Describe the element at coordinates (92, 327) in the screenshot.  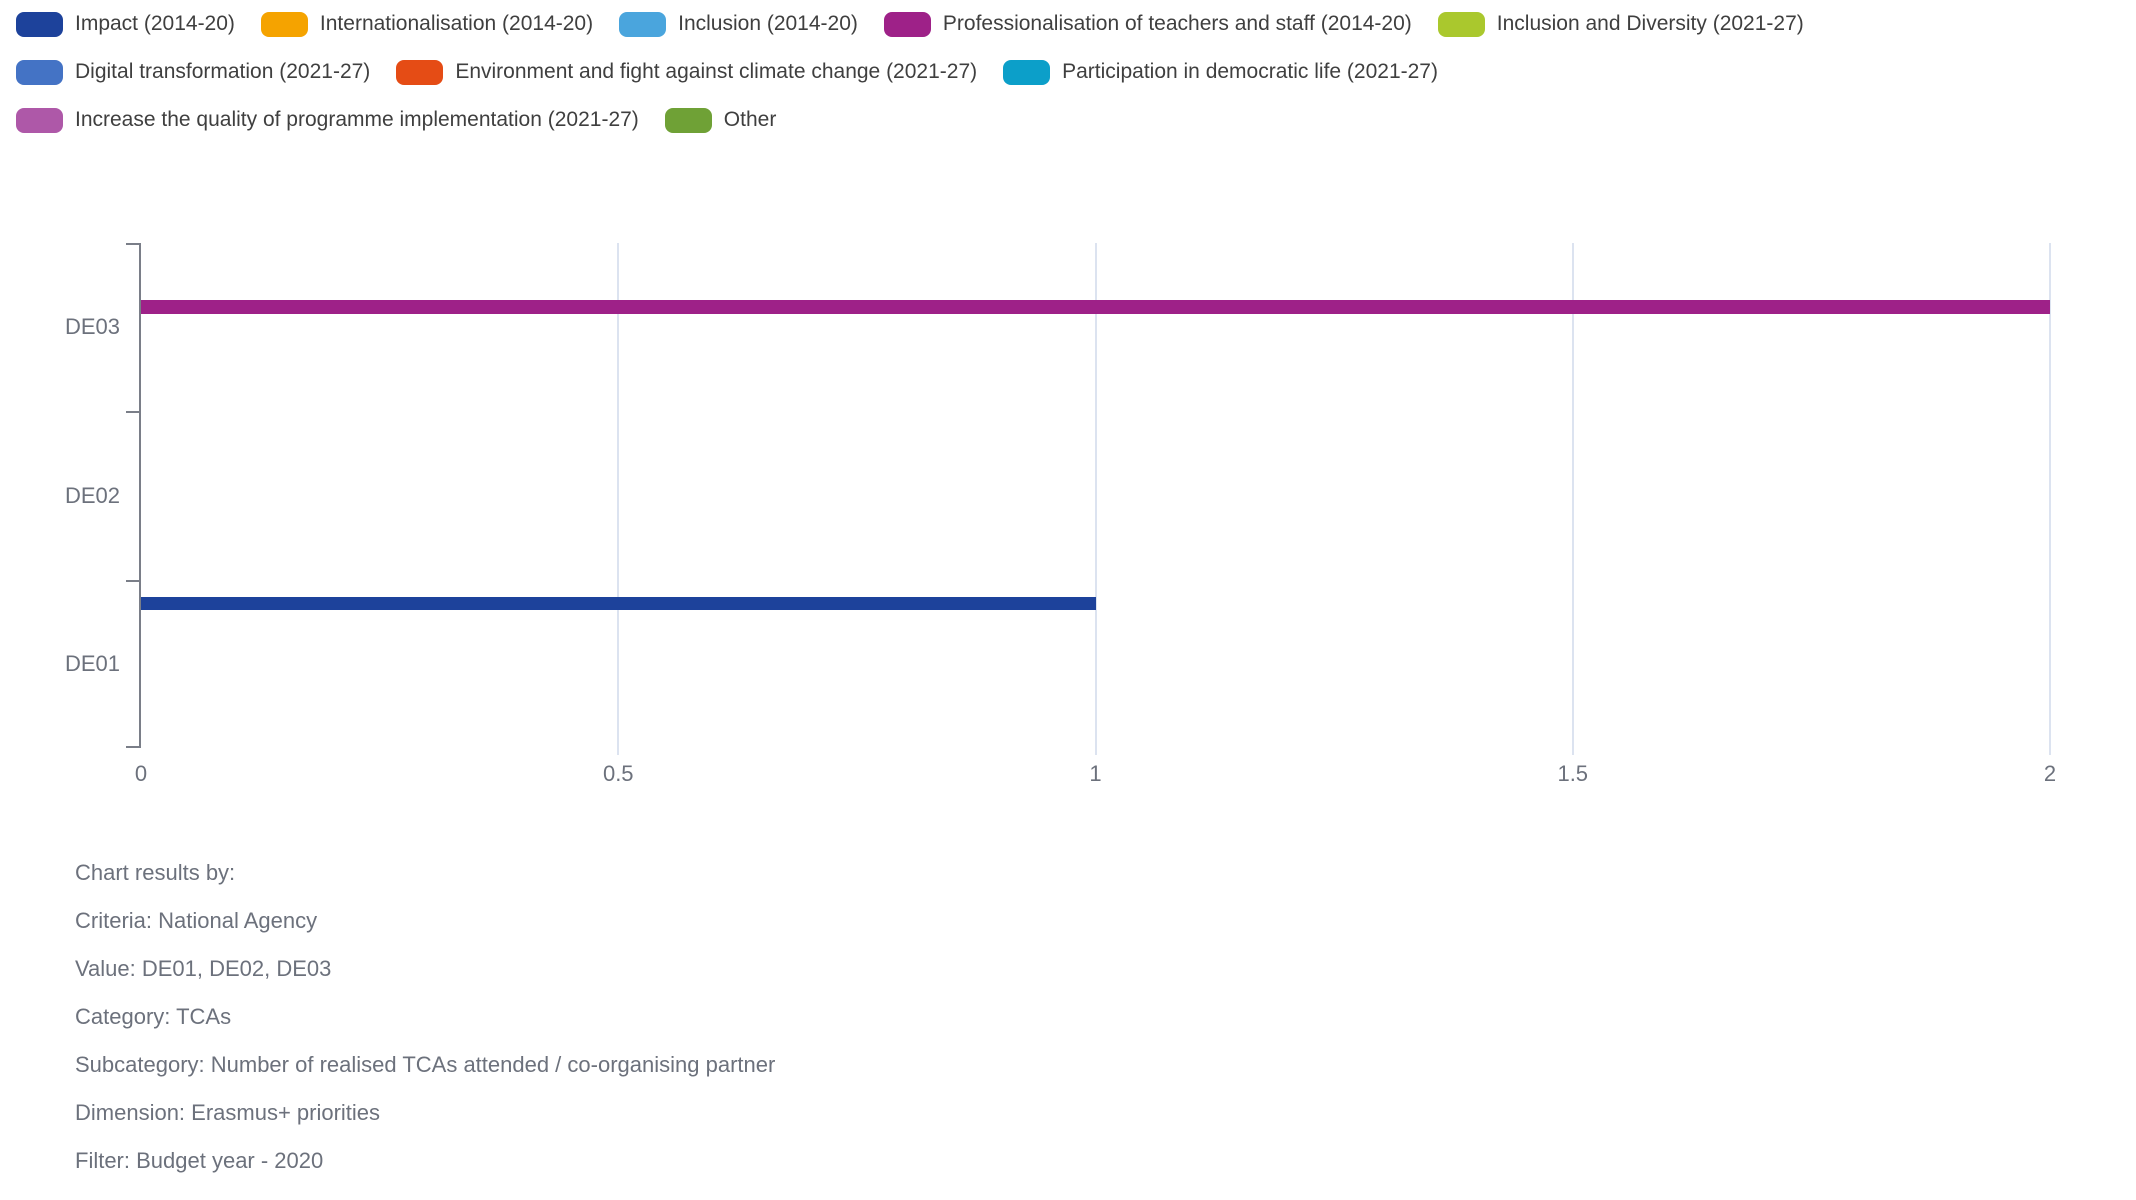
I see `y-axis-label-de03: DE03` at that location.